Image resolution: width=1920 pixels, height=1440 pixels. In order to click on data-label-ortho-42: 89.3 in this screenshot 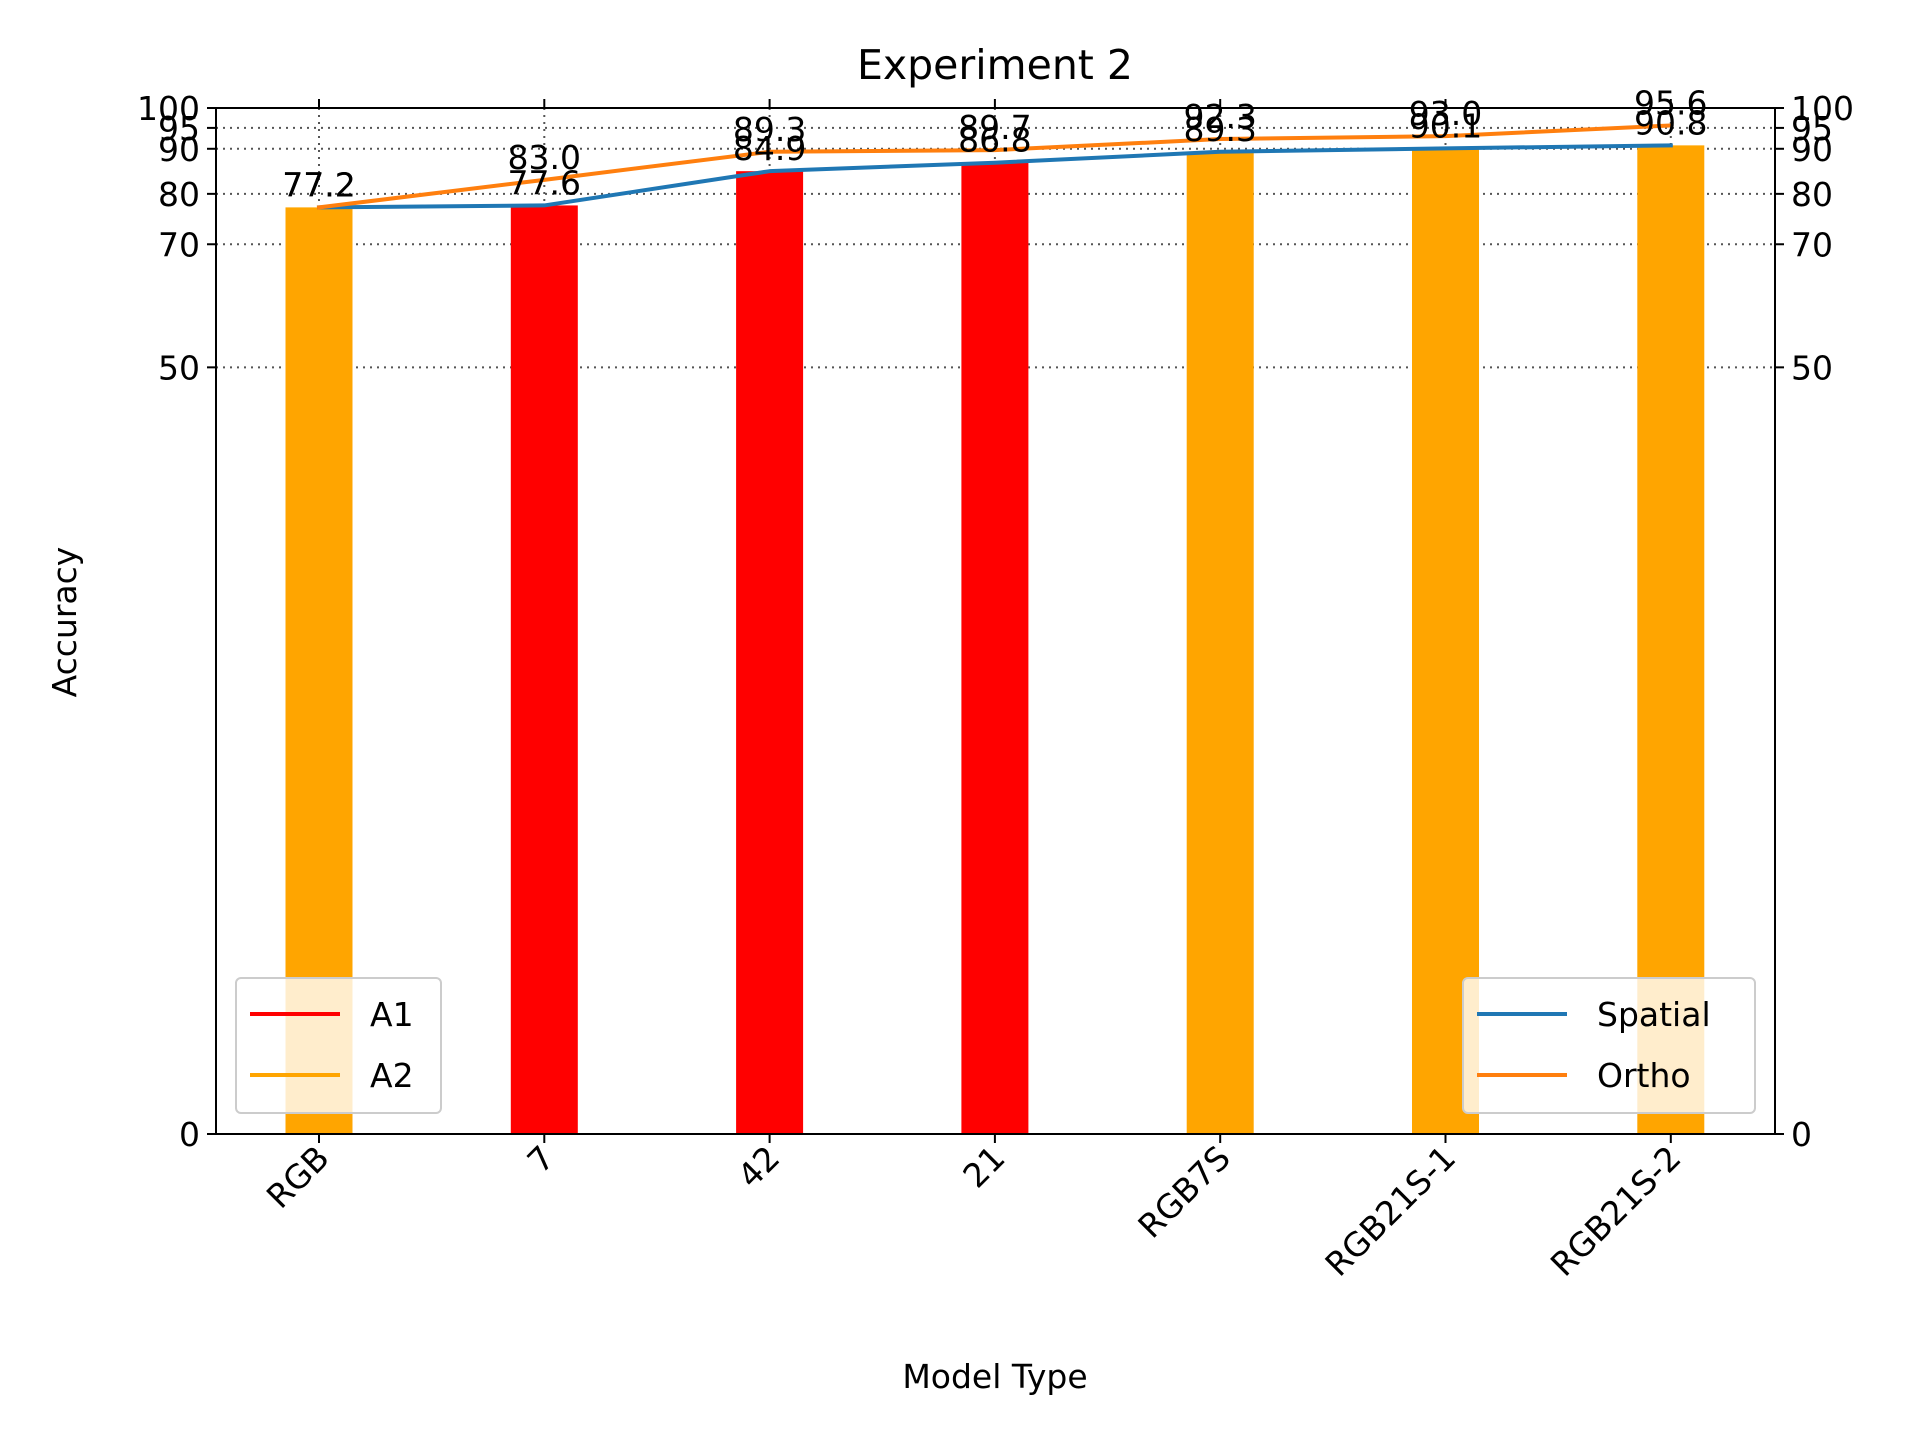, I will do `click(769, 129)`.